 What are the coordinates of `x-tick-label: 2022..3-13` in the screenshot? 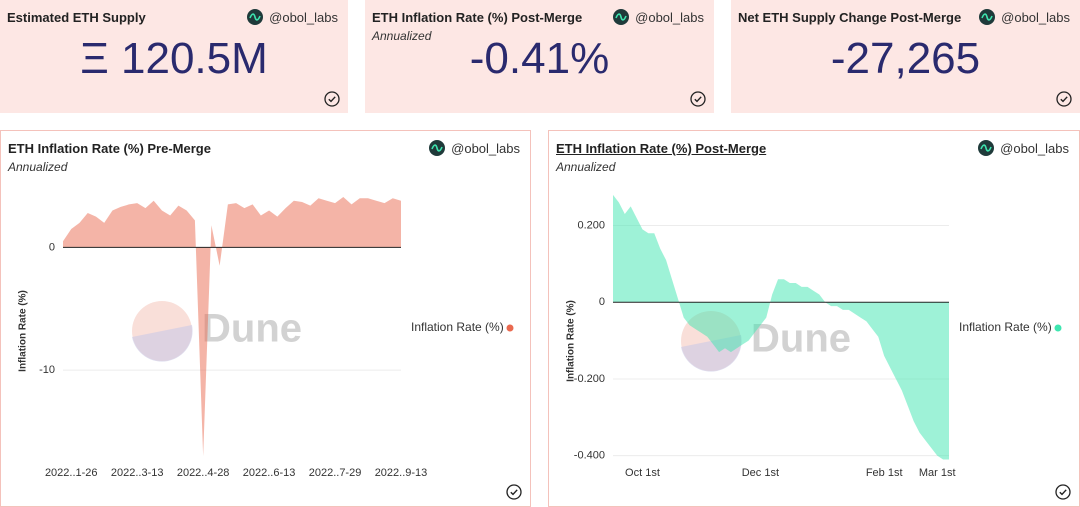 It's located at (137, 473).